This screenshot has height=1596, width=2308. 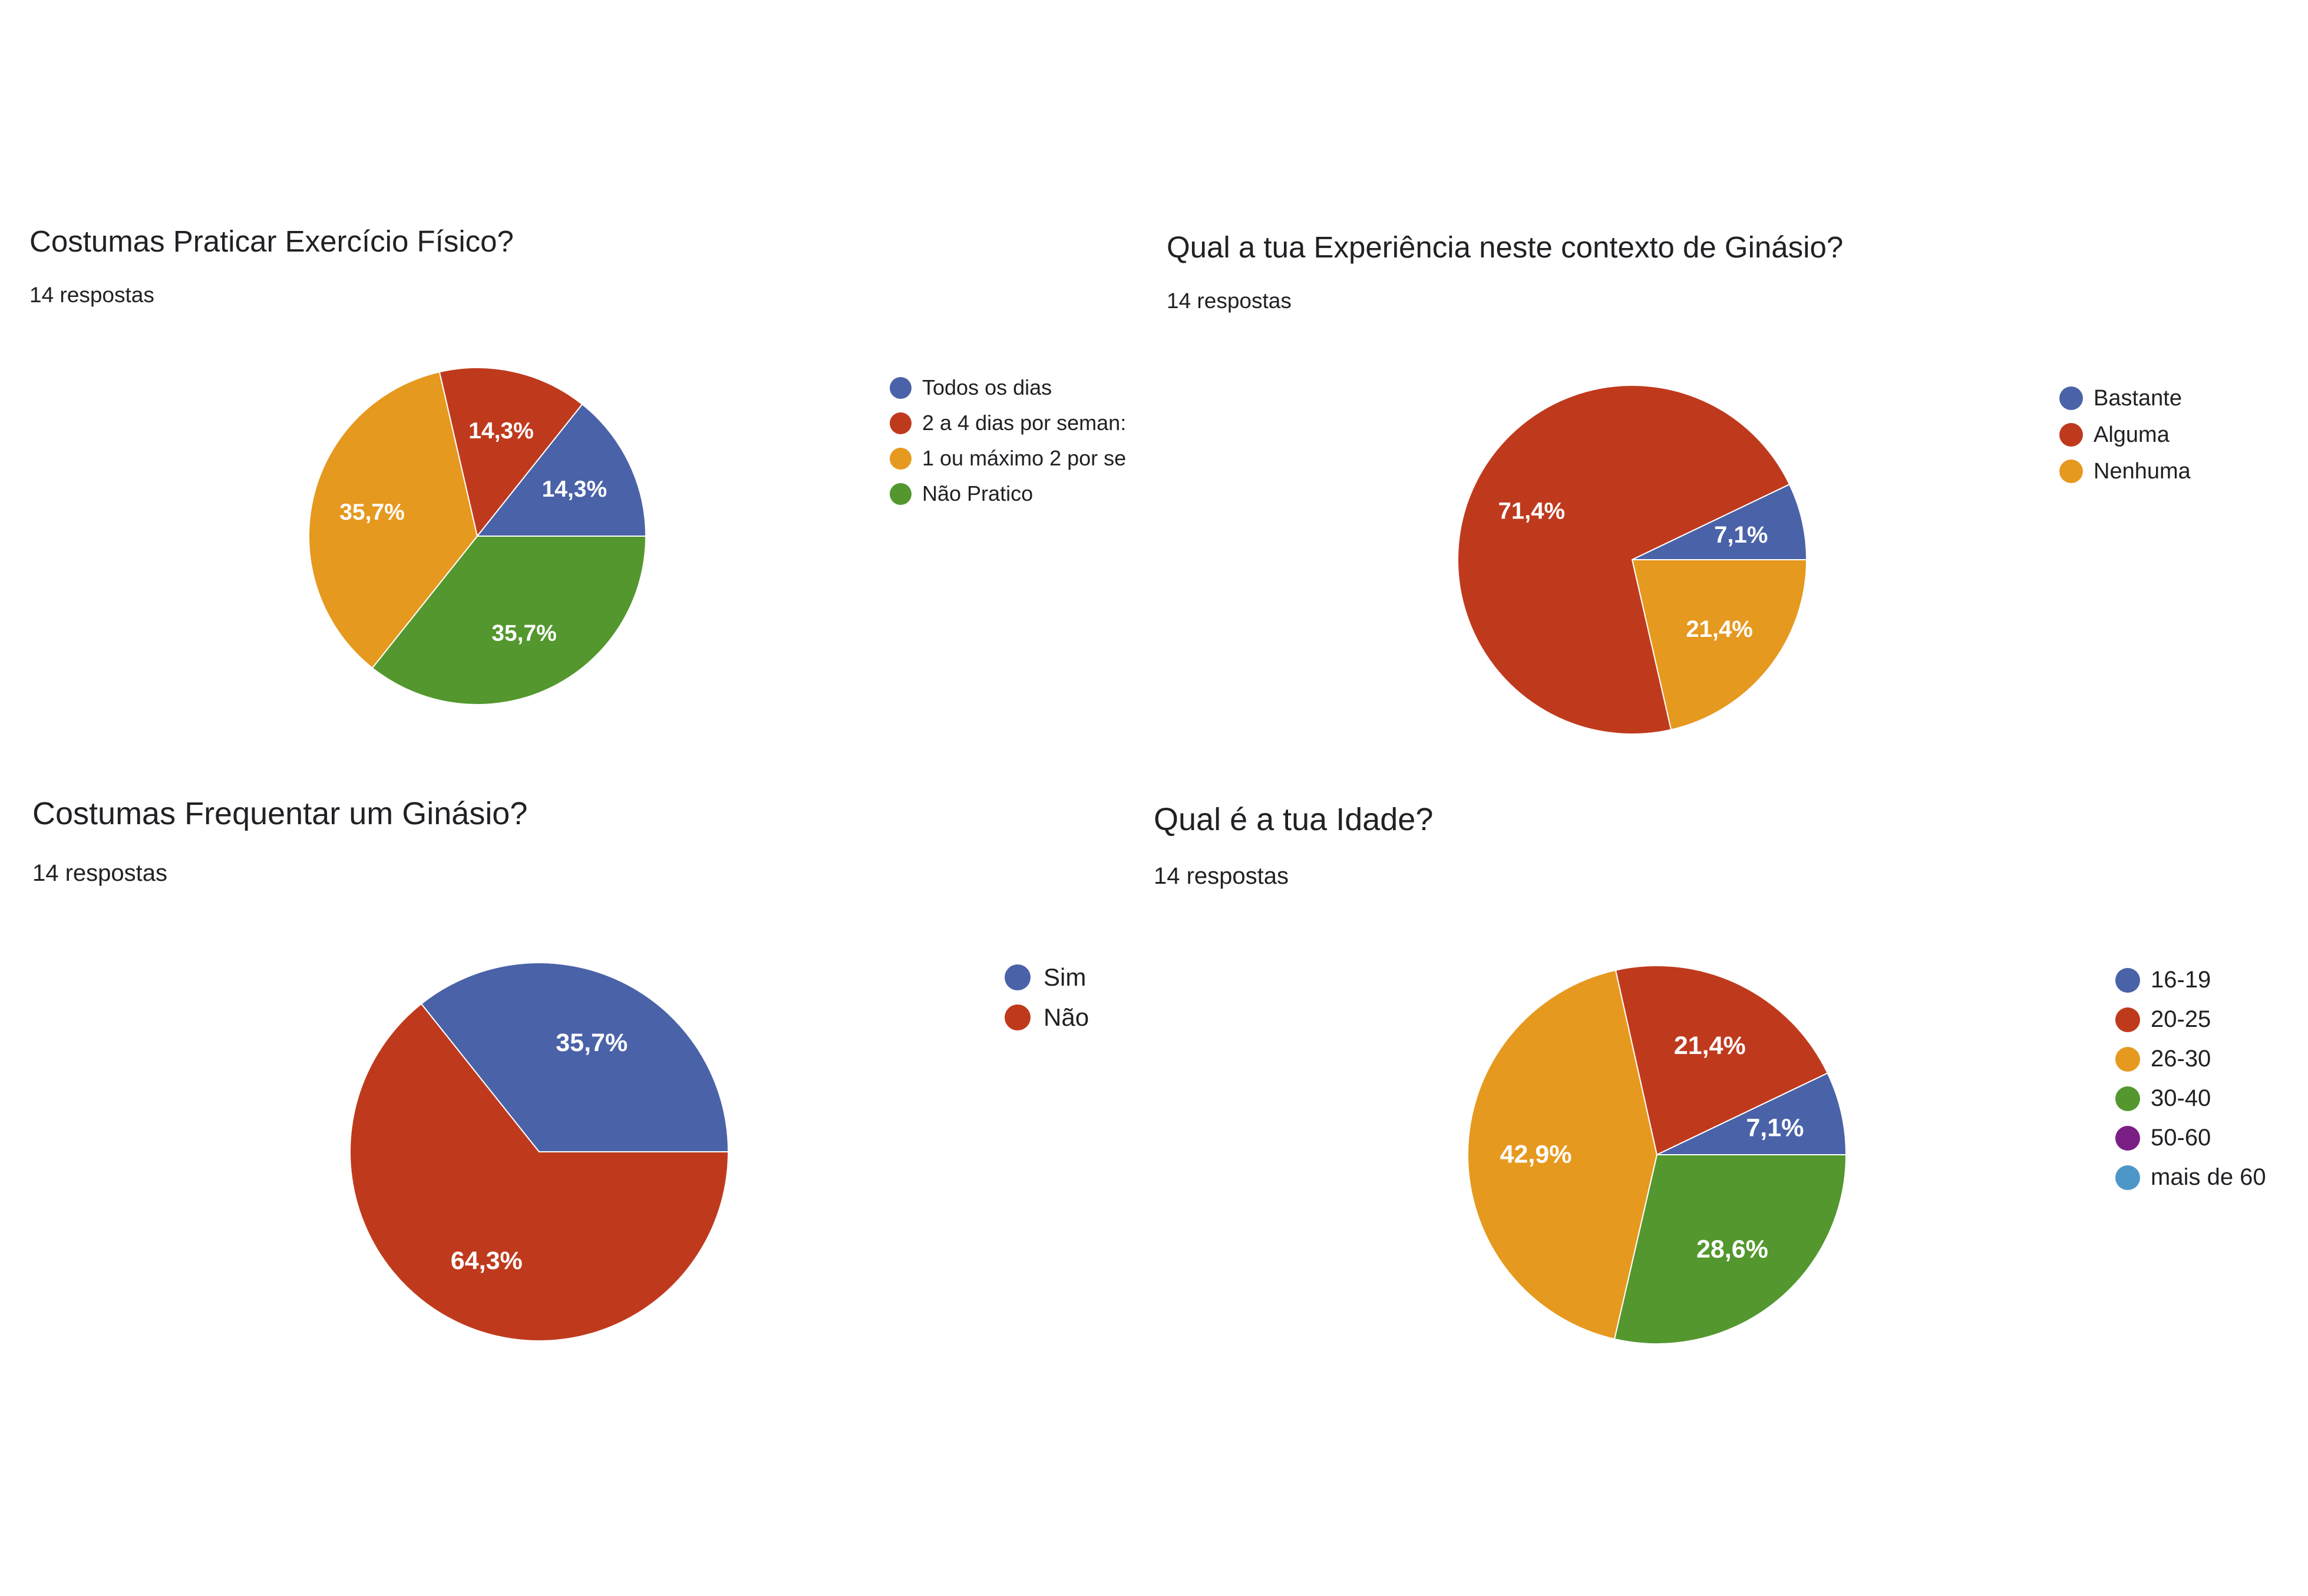 I want to click on legend-label: Nenhuma, so click(x=2142, y=471).